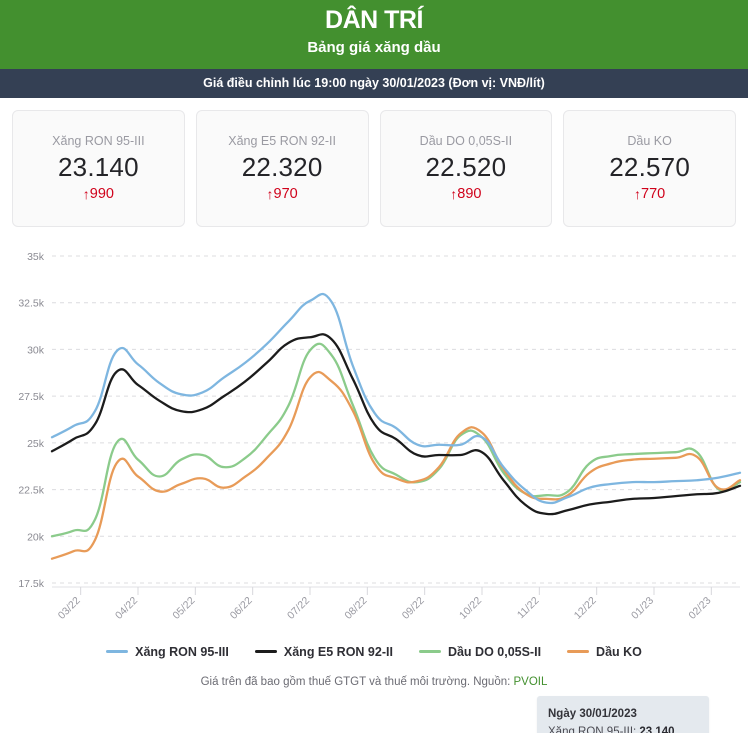  Describe the element at coordinates (285, 193) in the screenshot. I see `price-card-delta-value: 970` at that location.